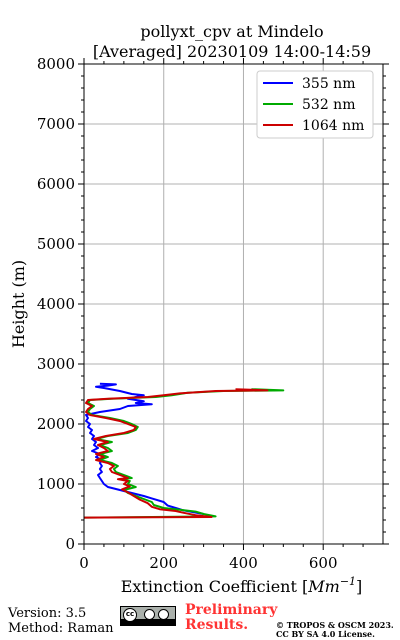 The image size is (400, 640). I want to click on preliminary-results-line-2: Results., so click(217, 625).